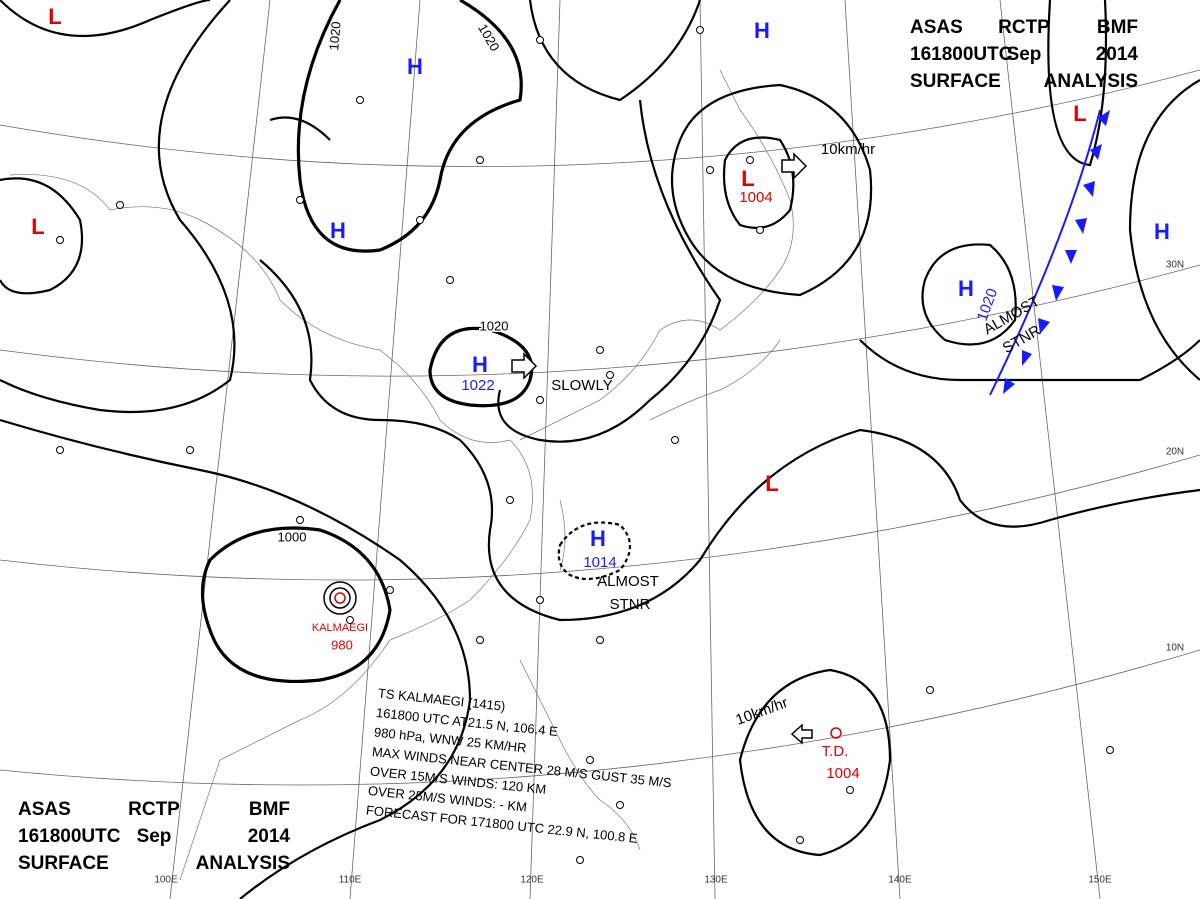 Image resolution: width=1200 pixels, height=899 pixels. Describe the element at coordinates (630, 604) in the screenshot. I see `motion-text: STNR` at that location.